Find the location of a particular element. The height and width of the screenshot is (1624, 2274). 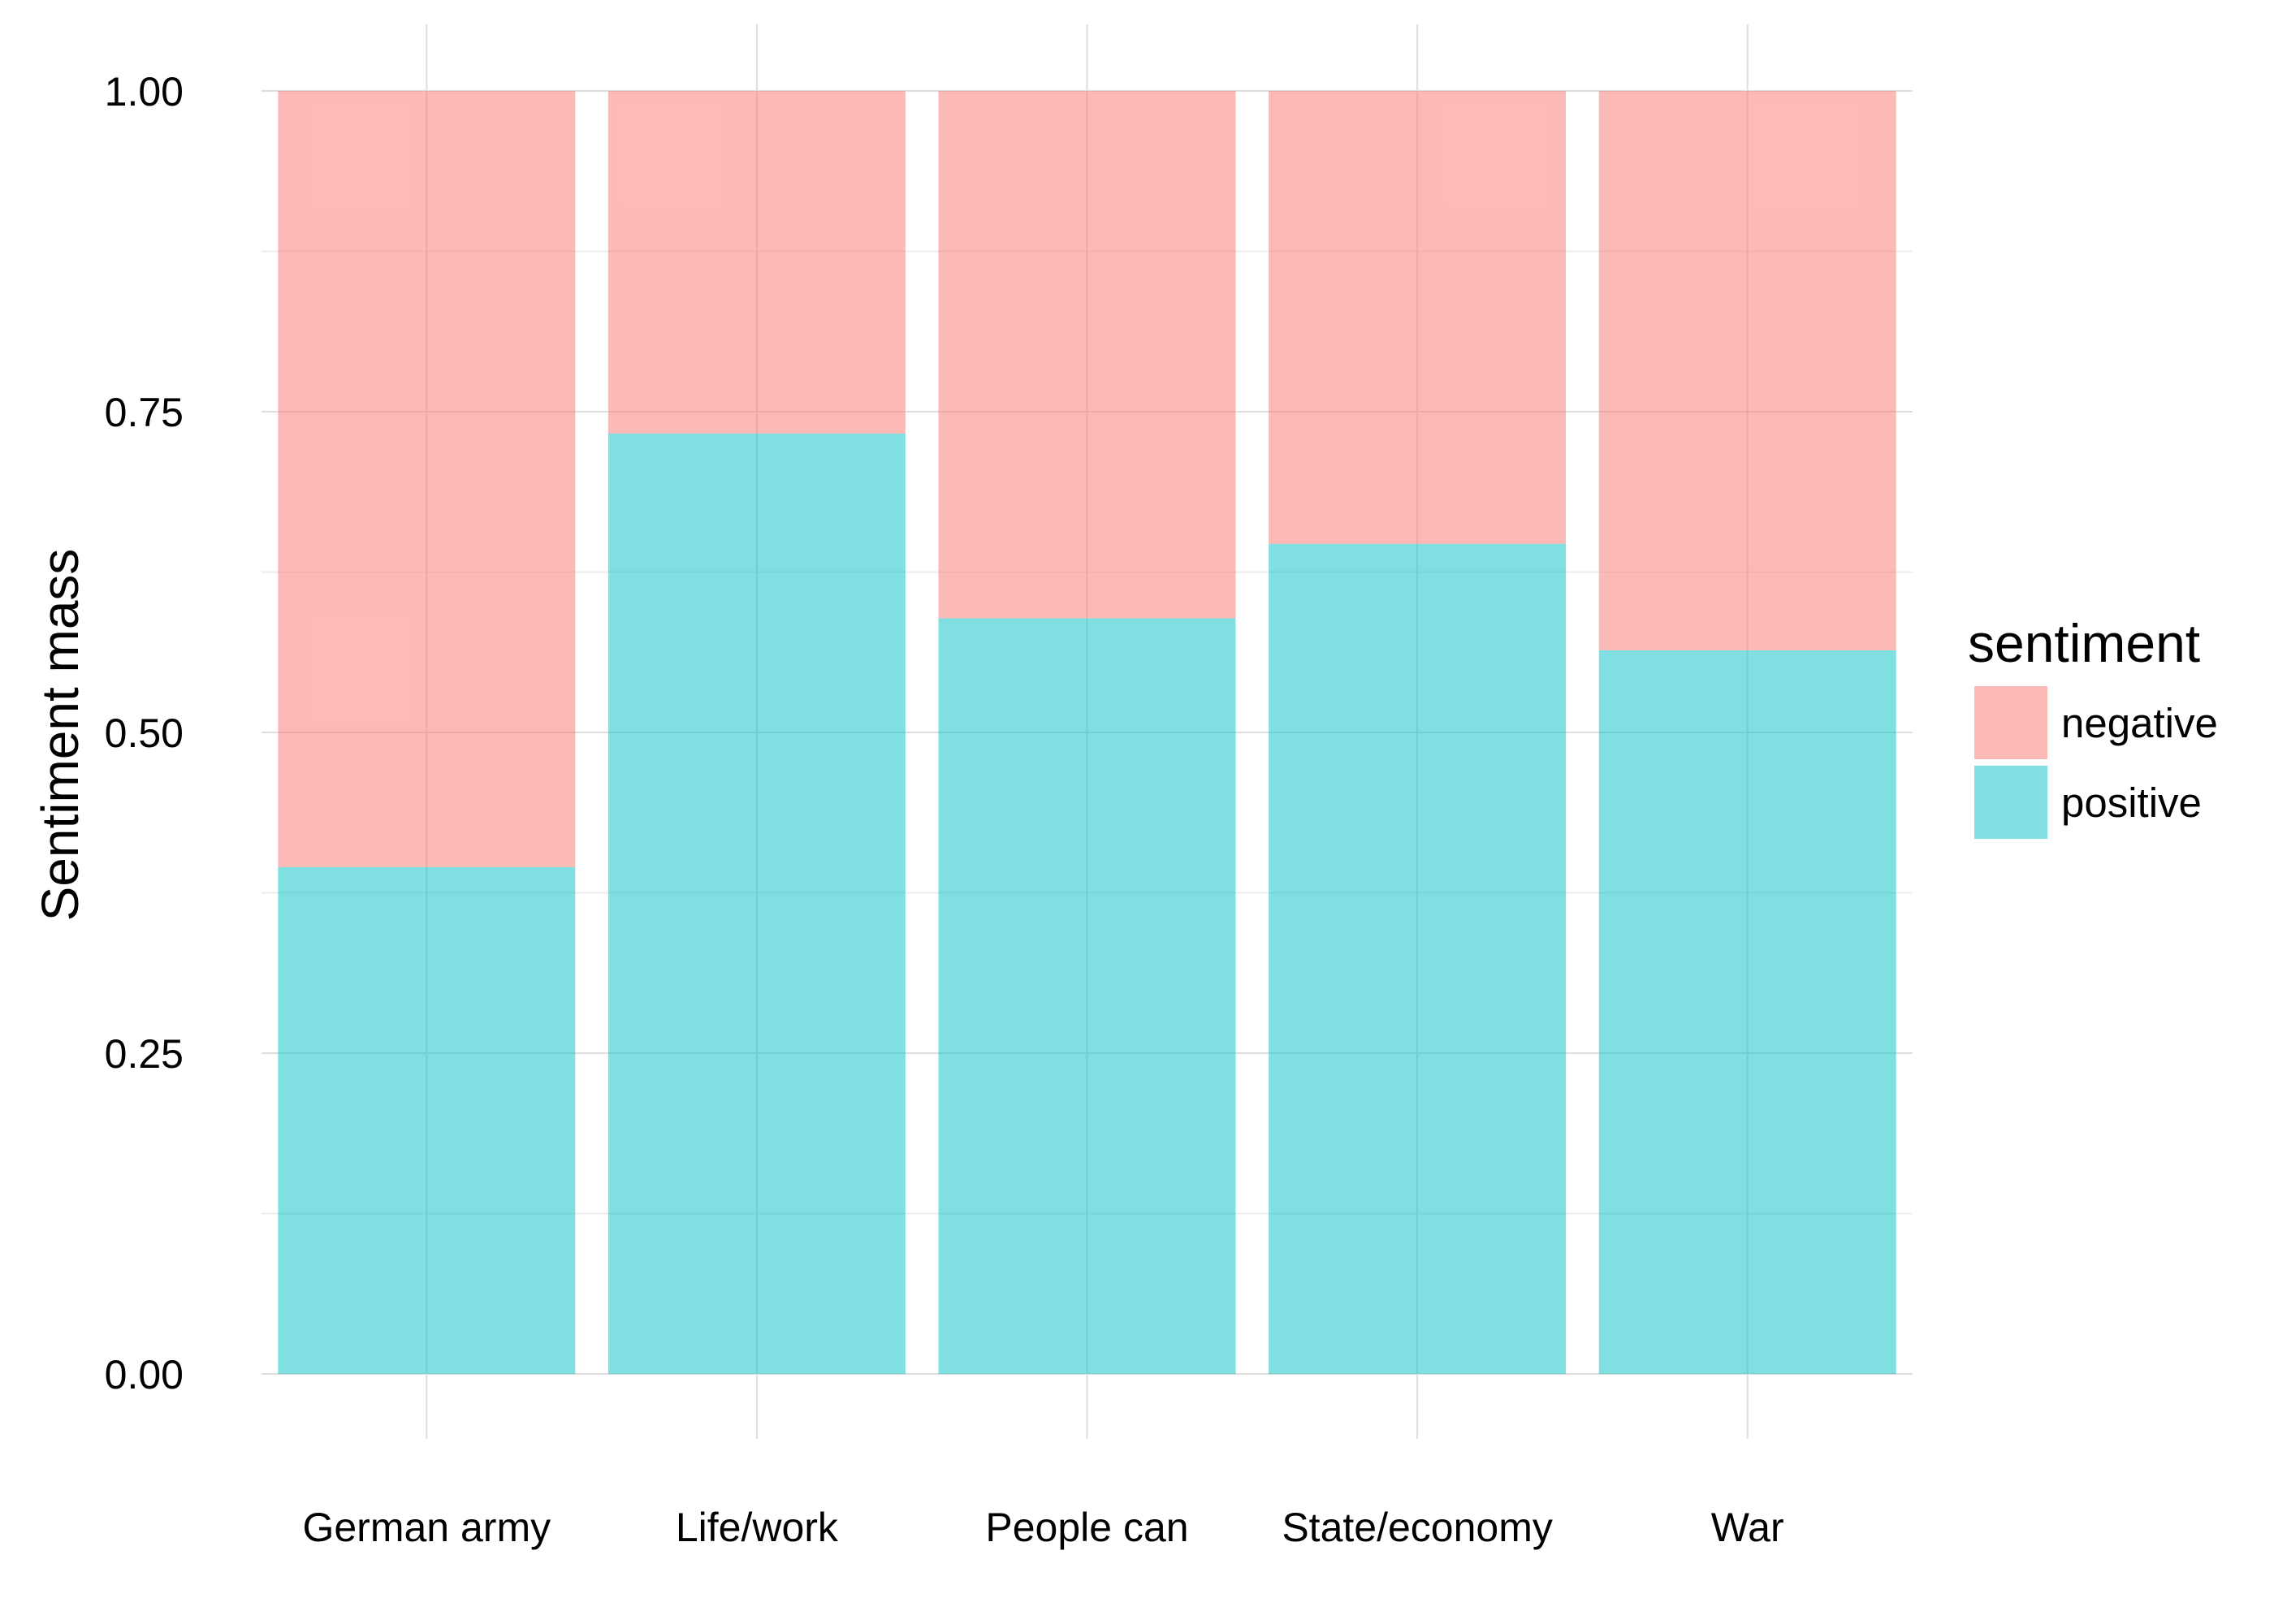

legend: sentiment negative positive is located at coordinates (2093, 726).